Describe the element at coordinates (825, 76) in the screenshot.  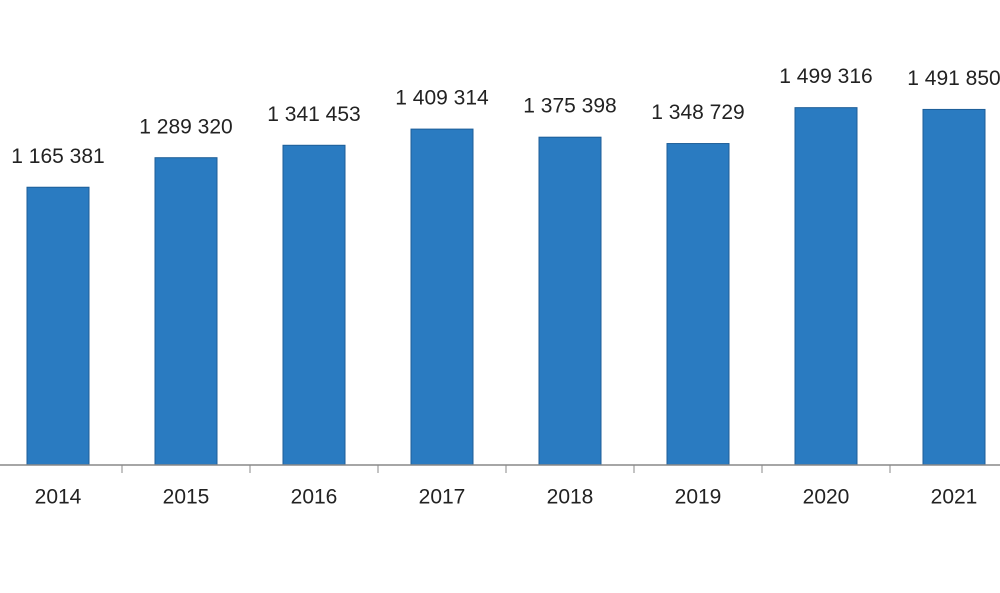
I see `value-label: 1 499 316` at that location.